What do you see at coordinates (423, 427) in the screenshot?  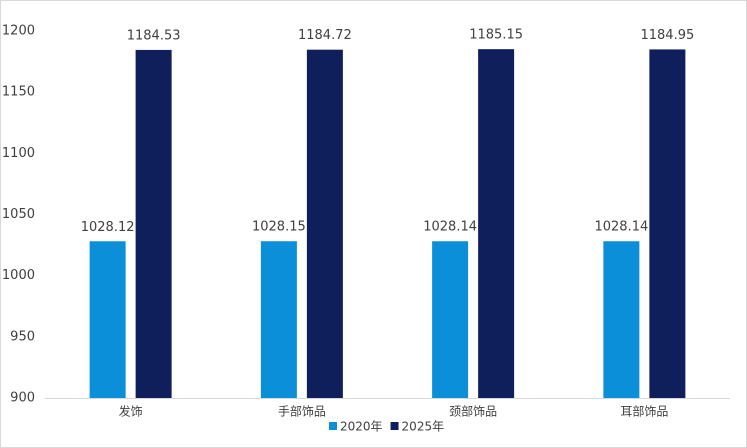 I see `legend-label: 2025年` at bounding box center [423, 427].